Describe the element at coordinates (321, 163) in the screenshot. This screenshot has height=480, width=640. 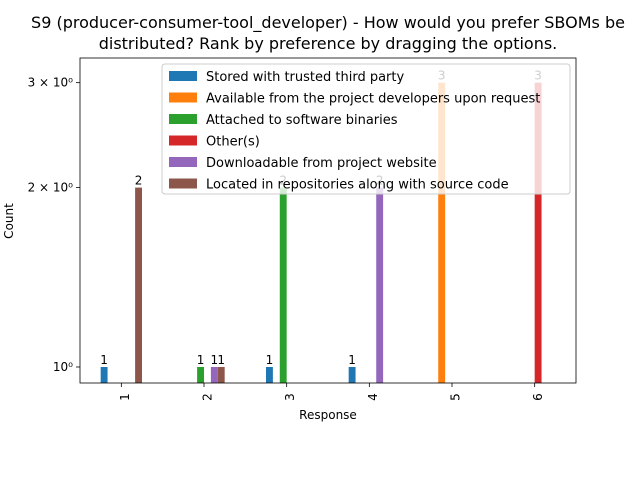
I see `legend-entry: Downloadable from project website` at that location.